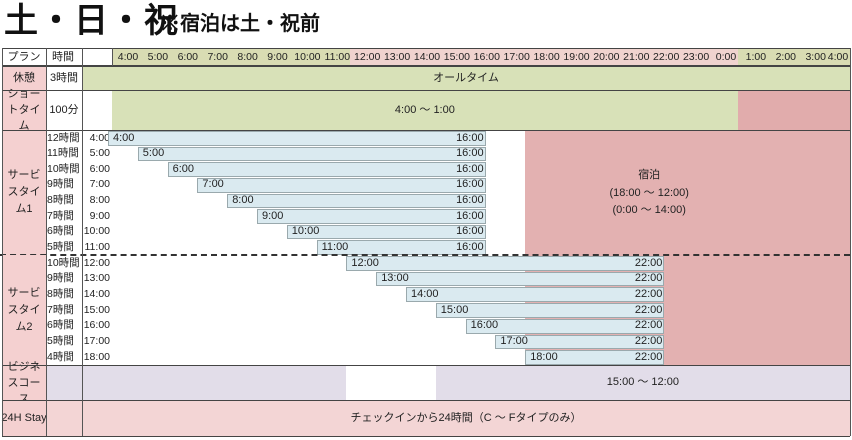  I want to click on header-plan: プラン, so click(24, 57).